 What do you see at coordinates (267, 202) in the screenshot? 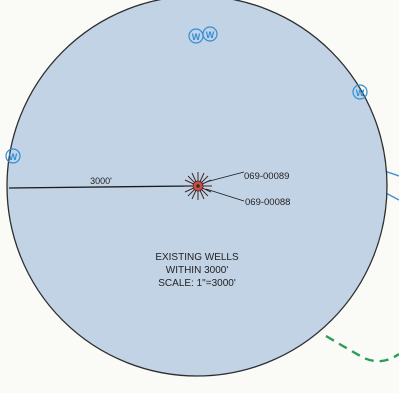
I see `well-label-069-00088: 069-00088` at bounding box center [267, 202].